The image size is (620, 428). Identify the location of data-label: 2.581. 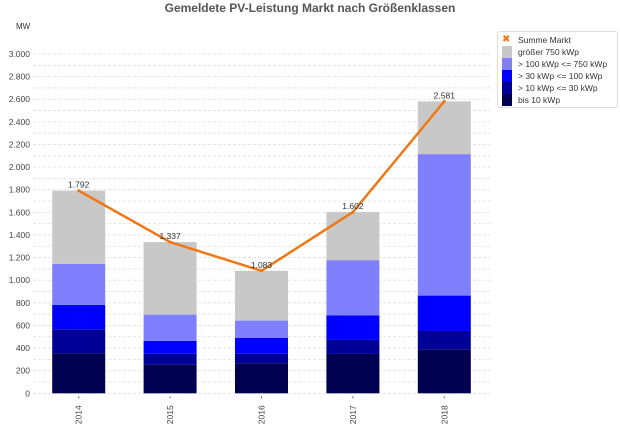
(445, 95).